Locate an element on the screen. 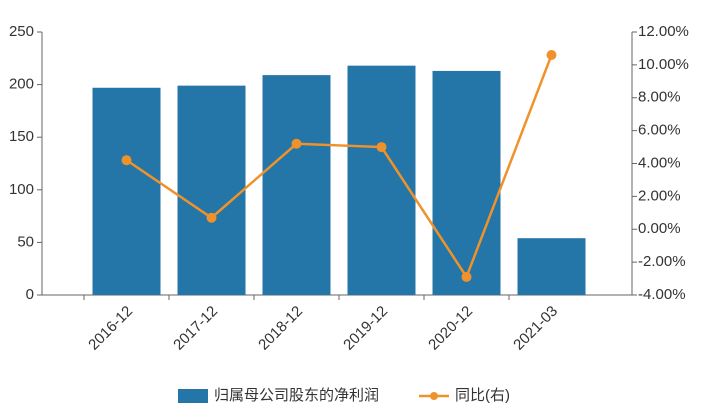  x-tick-label: 2019-12 is located at coordinates (365, 328).